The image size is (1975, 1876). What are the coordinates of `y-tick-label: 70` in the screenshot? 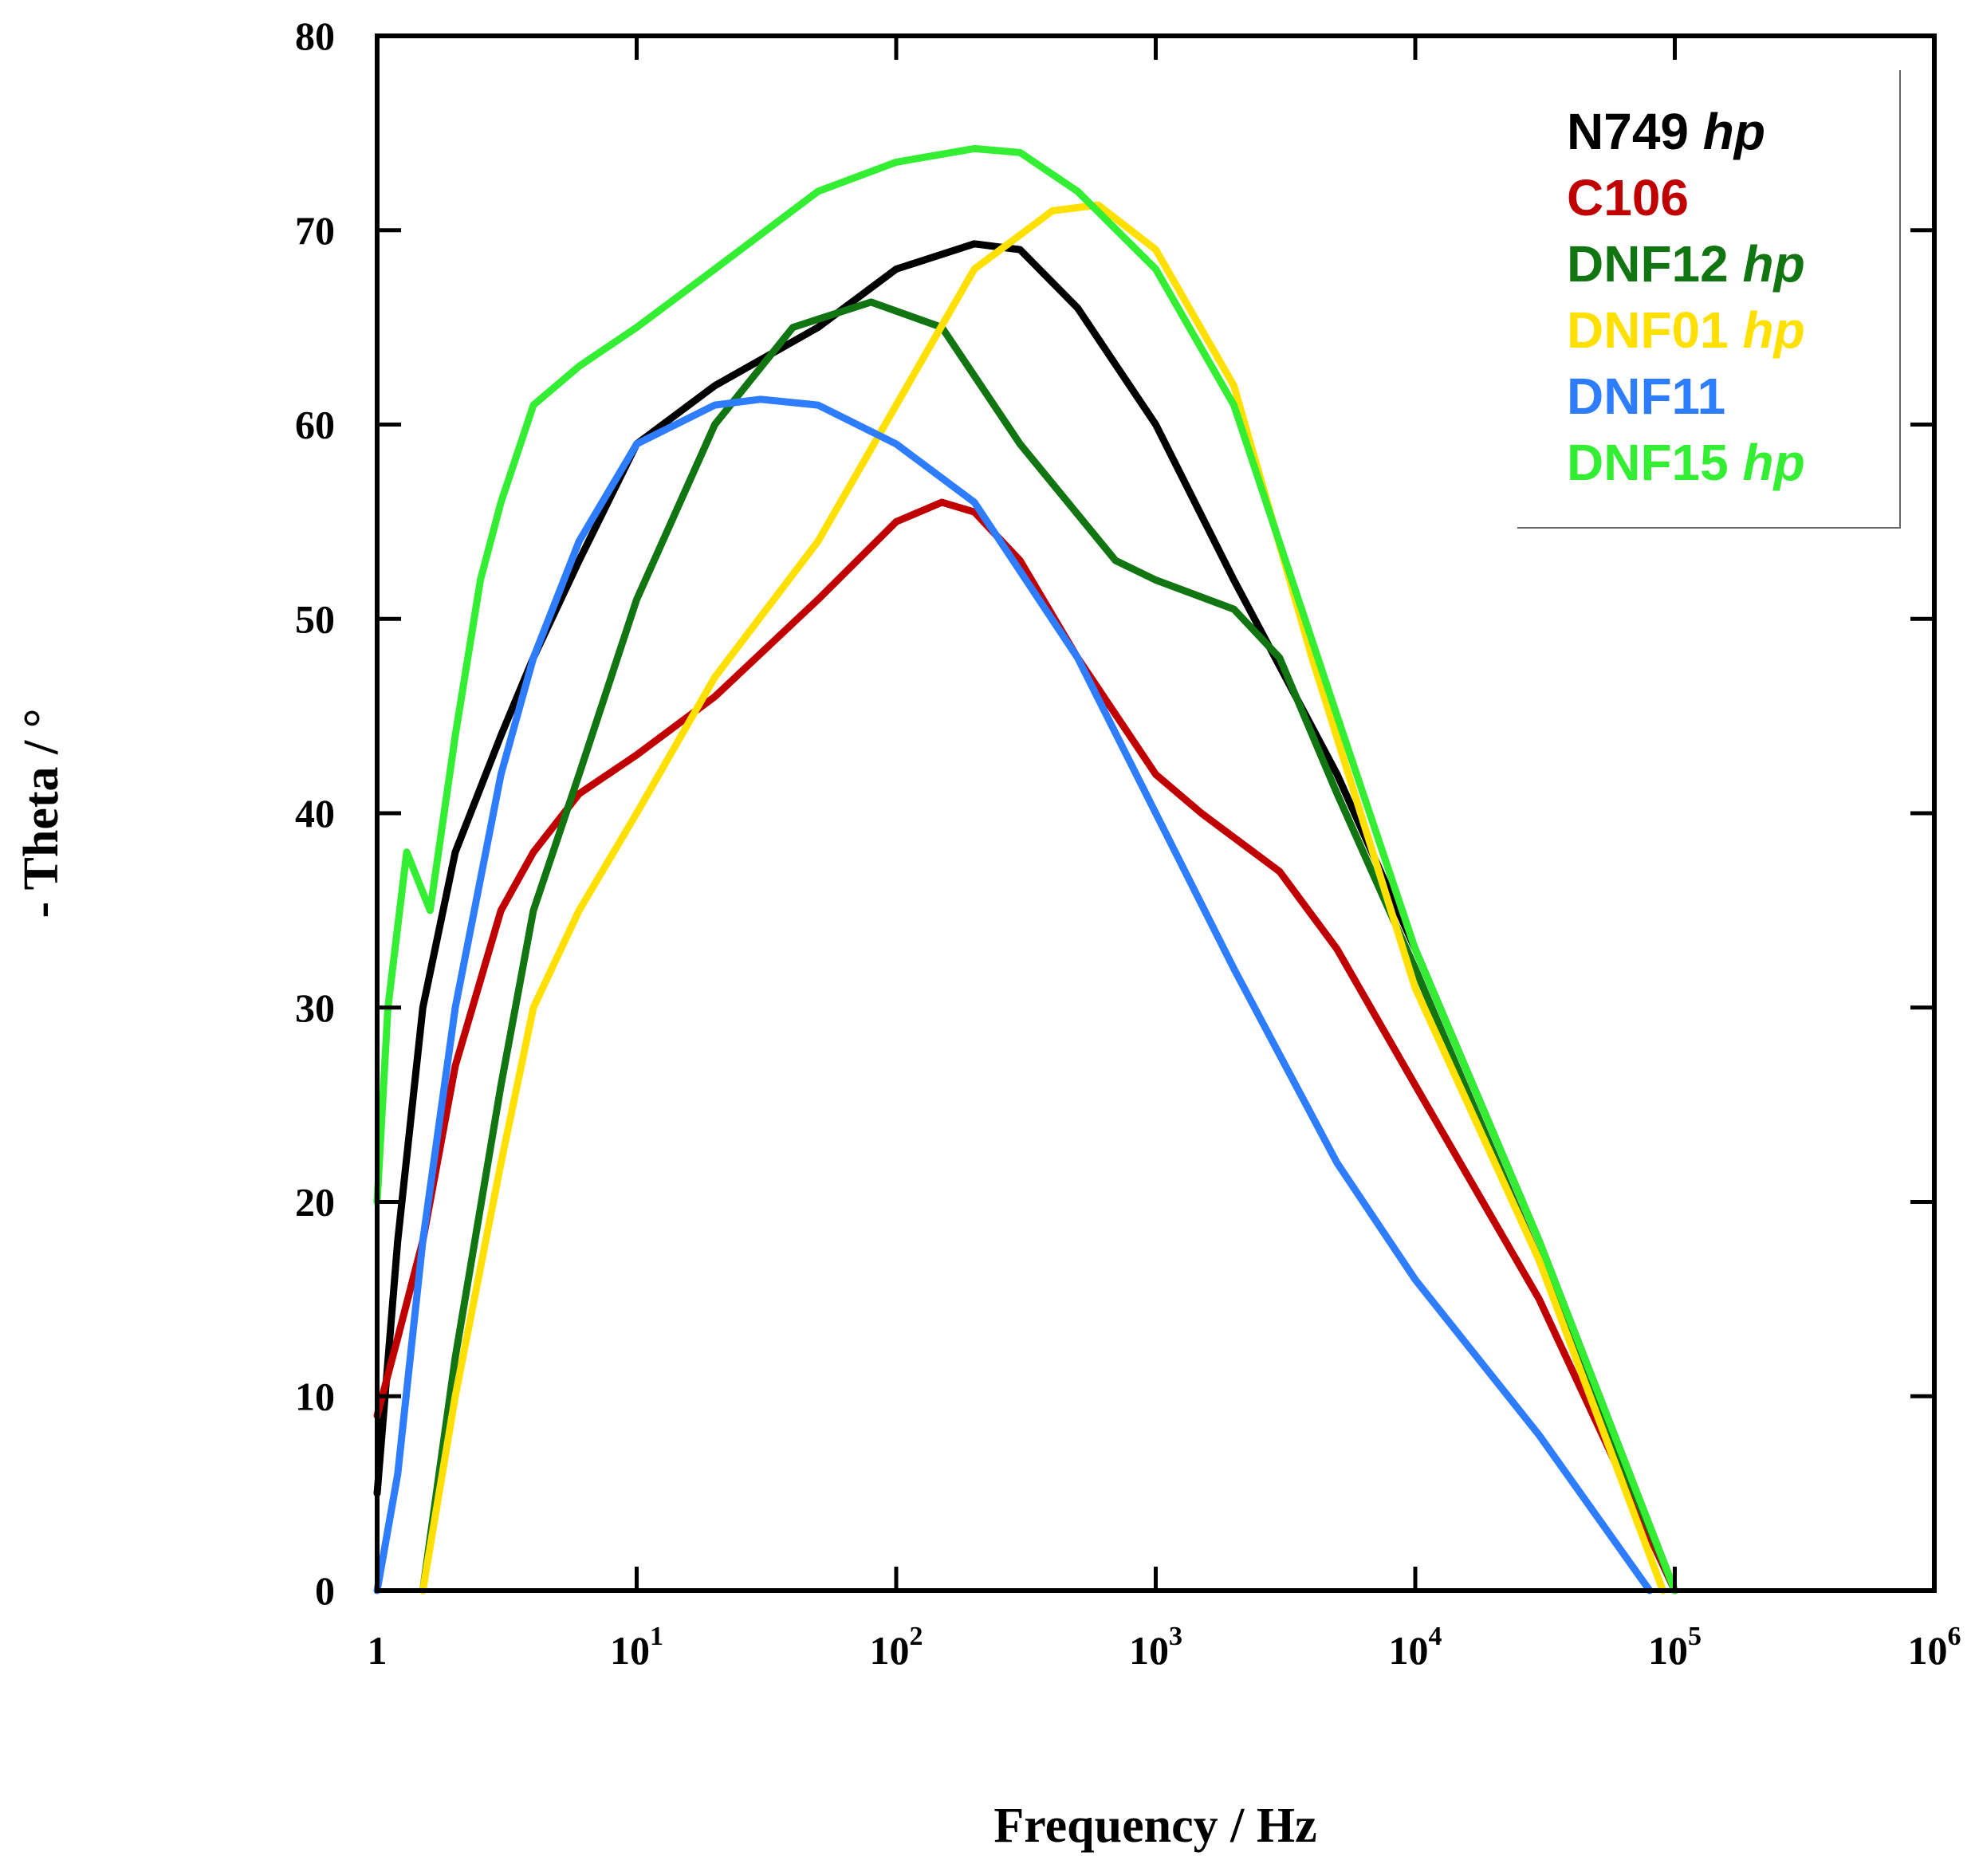 It's located at (315, 231).